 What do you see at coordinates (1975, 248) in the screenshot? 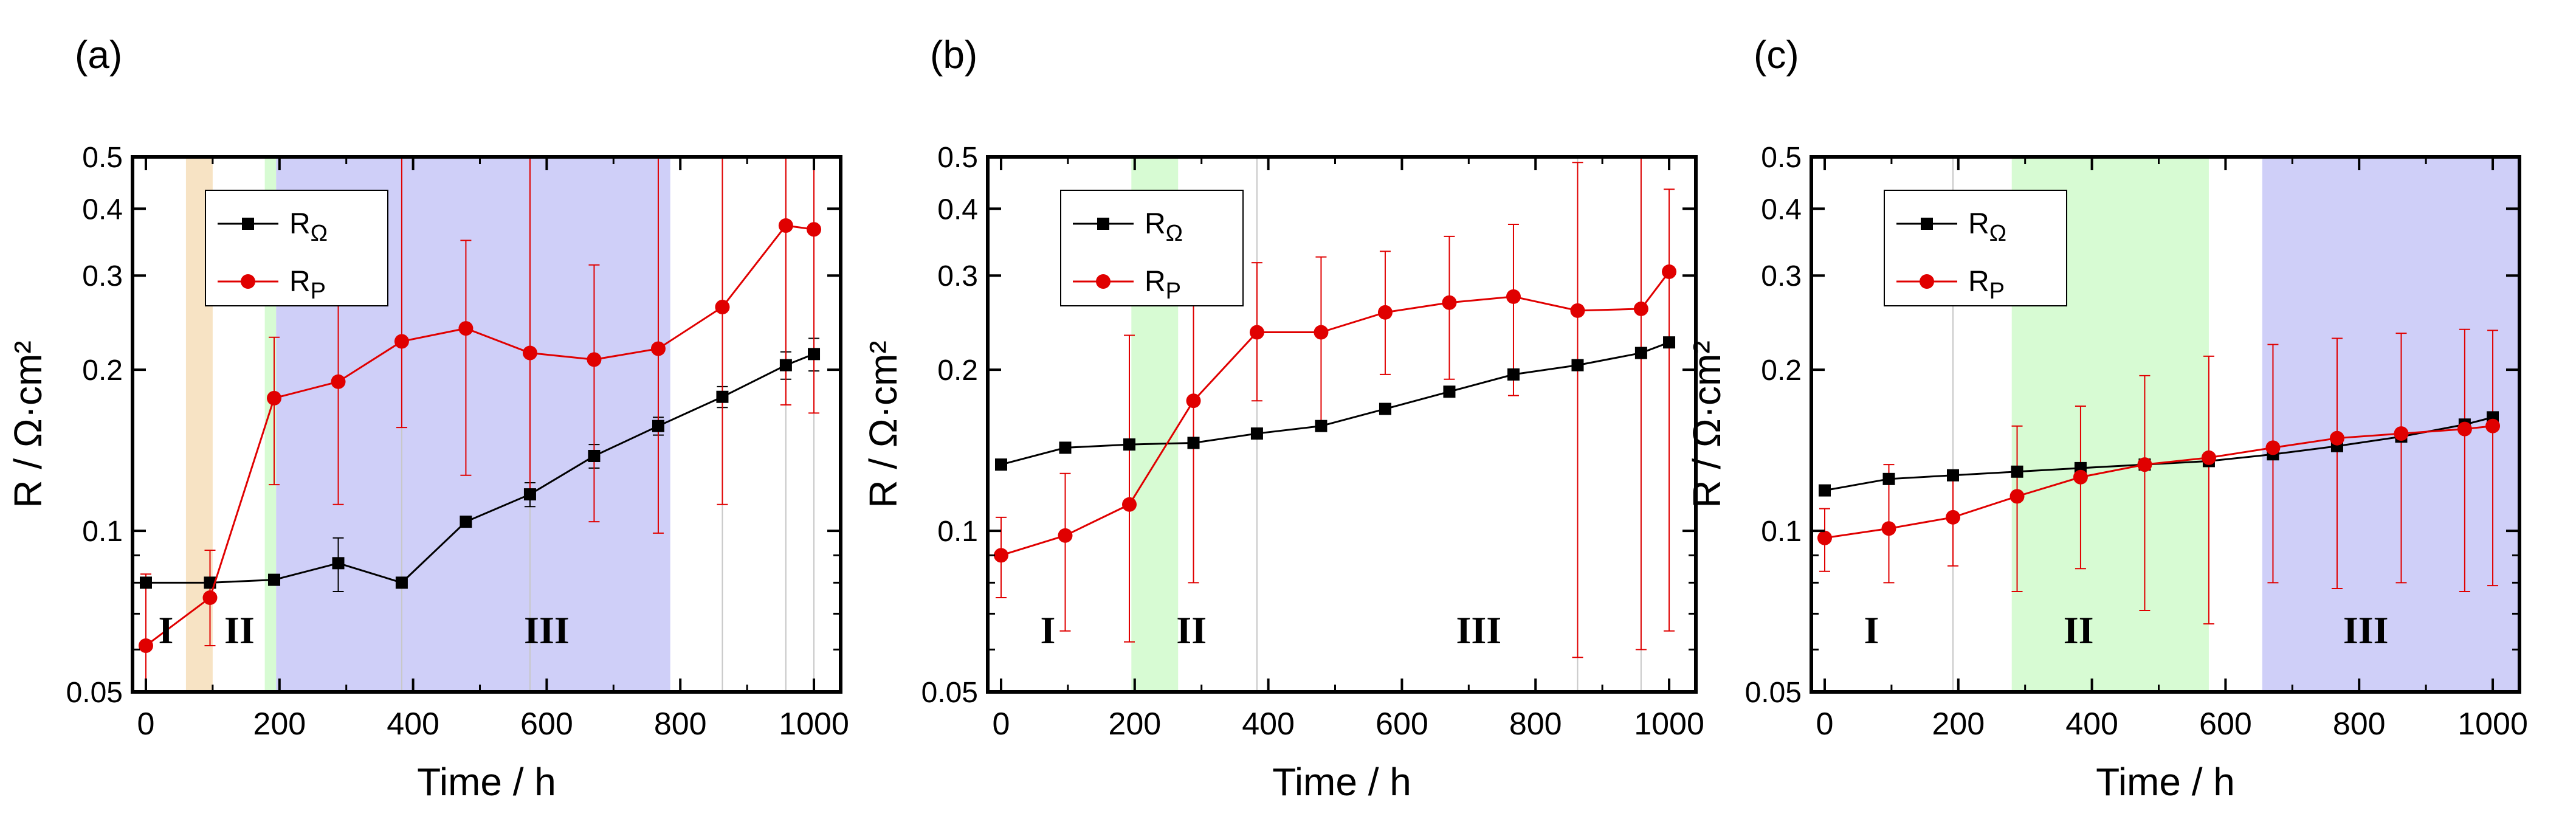
I see `legend-box` at bounding box center [1975, 248].